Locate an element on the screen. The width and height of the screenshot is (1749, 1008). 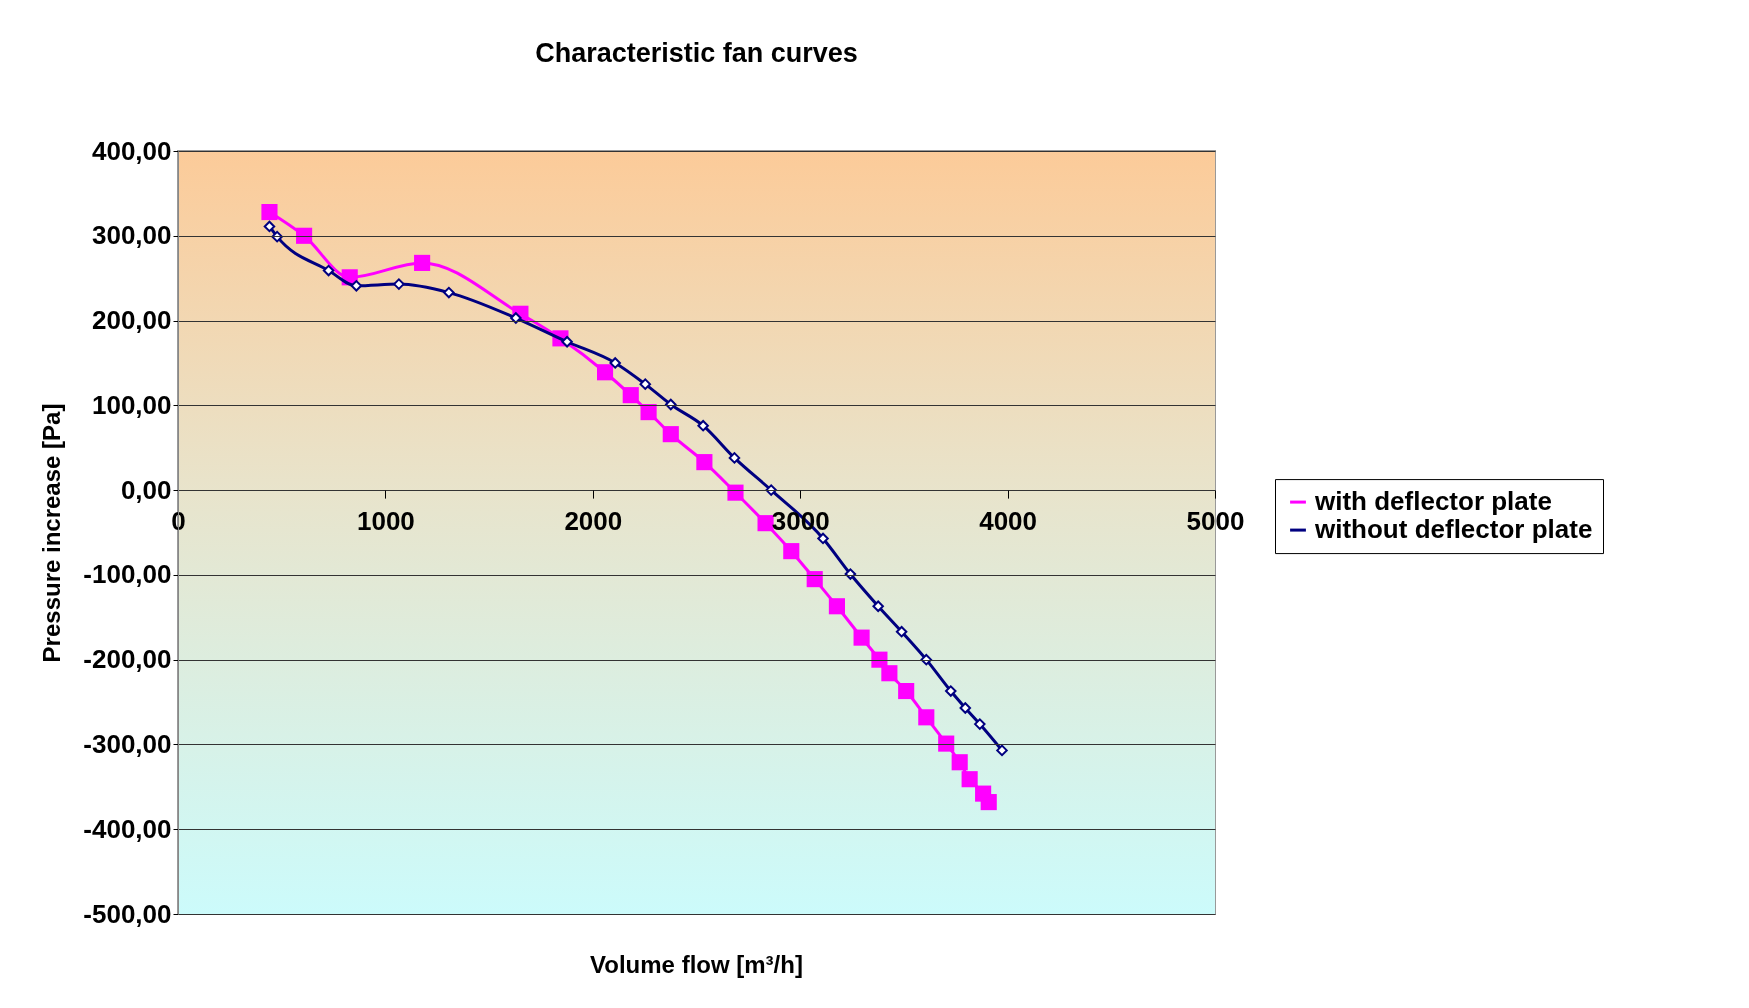
legend-label: with deflector plate is located at coordinates (1433, 501).